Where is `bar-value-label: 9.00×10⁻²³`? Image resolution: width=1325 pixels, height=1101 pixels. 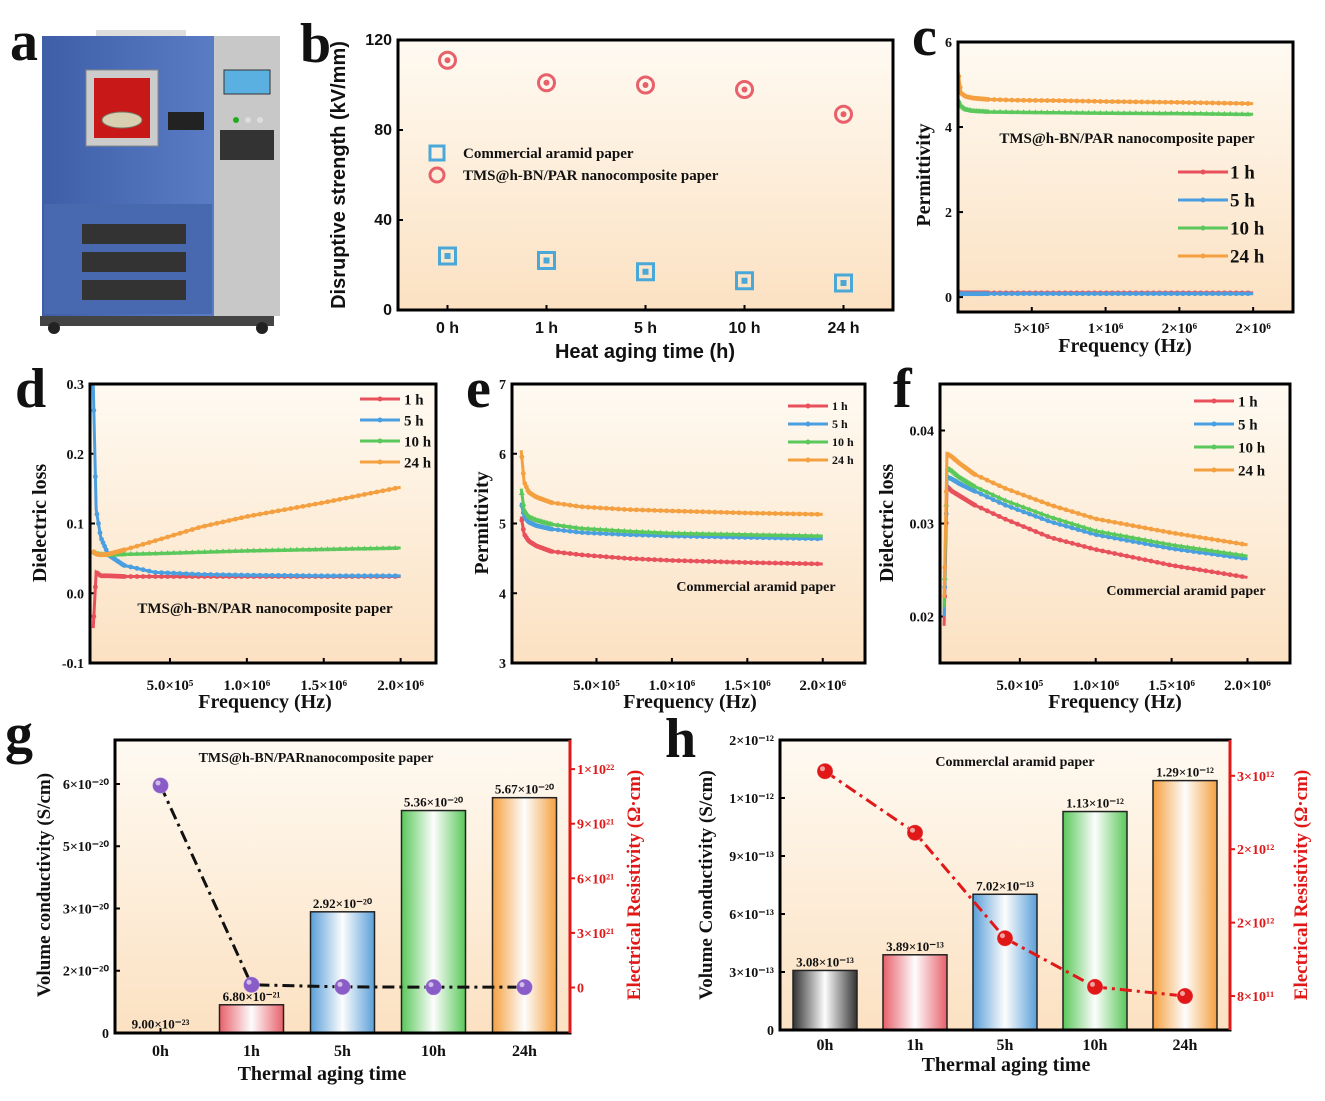
bar-value-label: 9.00×10⁻²³ is located at coordinates (161, 1024).